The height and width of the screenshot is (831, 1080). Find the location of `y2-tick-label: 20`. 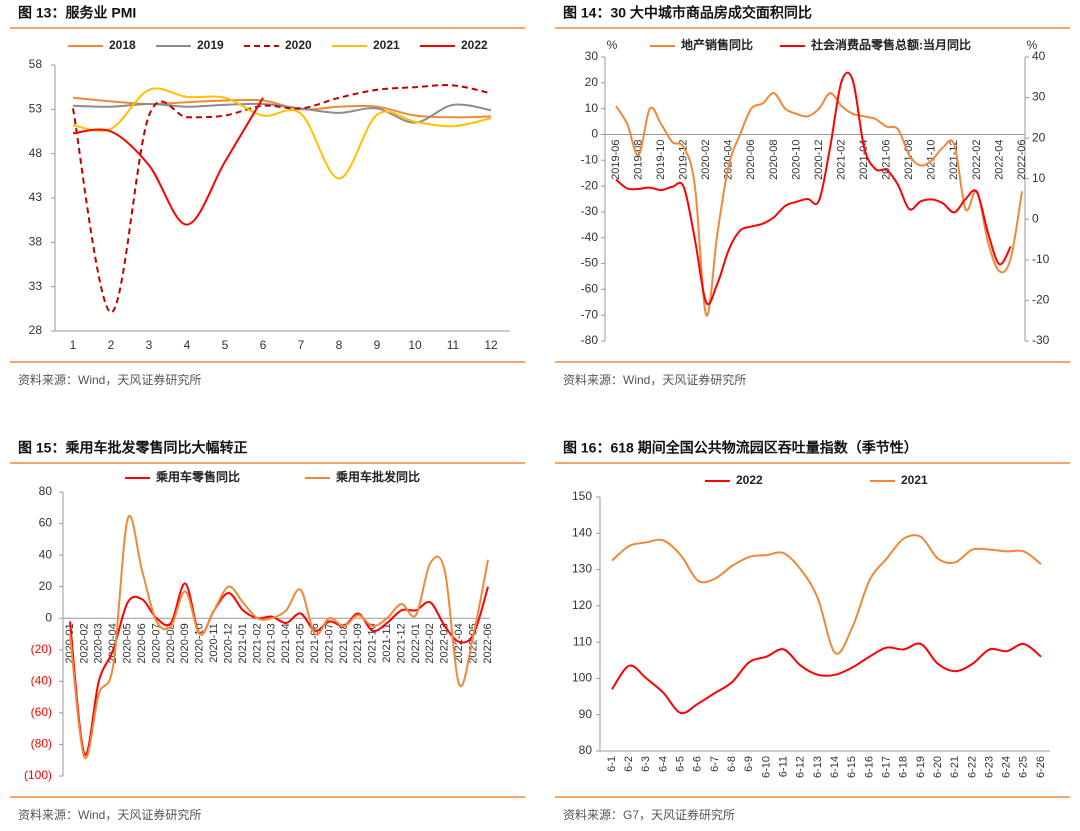

y2-tick-label: 20 is located at coordinates (1039, 137).